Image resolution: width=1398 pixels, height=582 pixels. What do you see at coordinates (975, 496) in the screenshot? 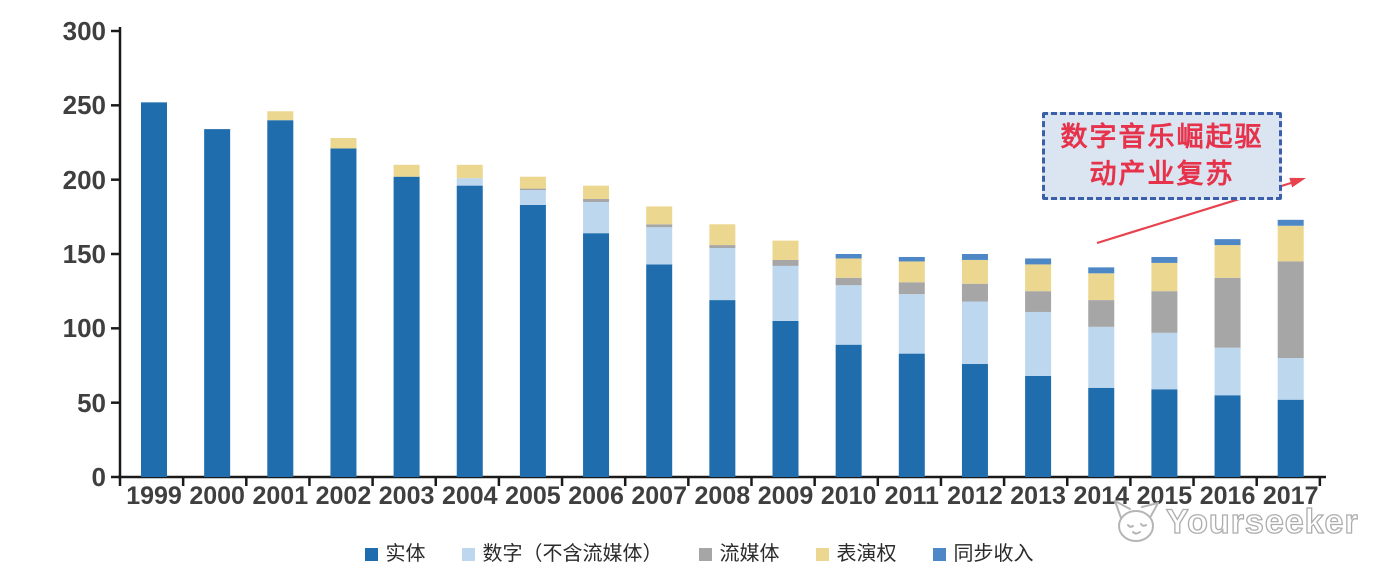
I see `x-axis-label-2012: 2012` at bounding box center [975, 496].